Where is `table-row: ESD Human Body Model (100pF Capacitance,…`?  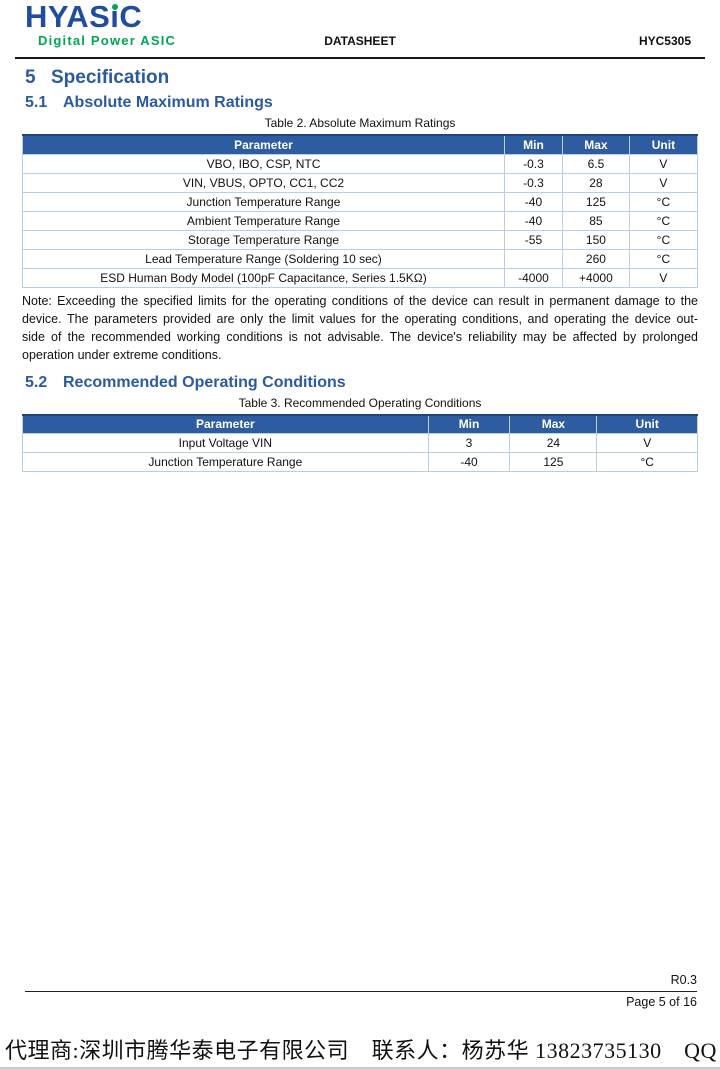
table-row: ESD Human Body Model (100pF Capacitance,… is located at coordinates (360, 277).